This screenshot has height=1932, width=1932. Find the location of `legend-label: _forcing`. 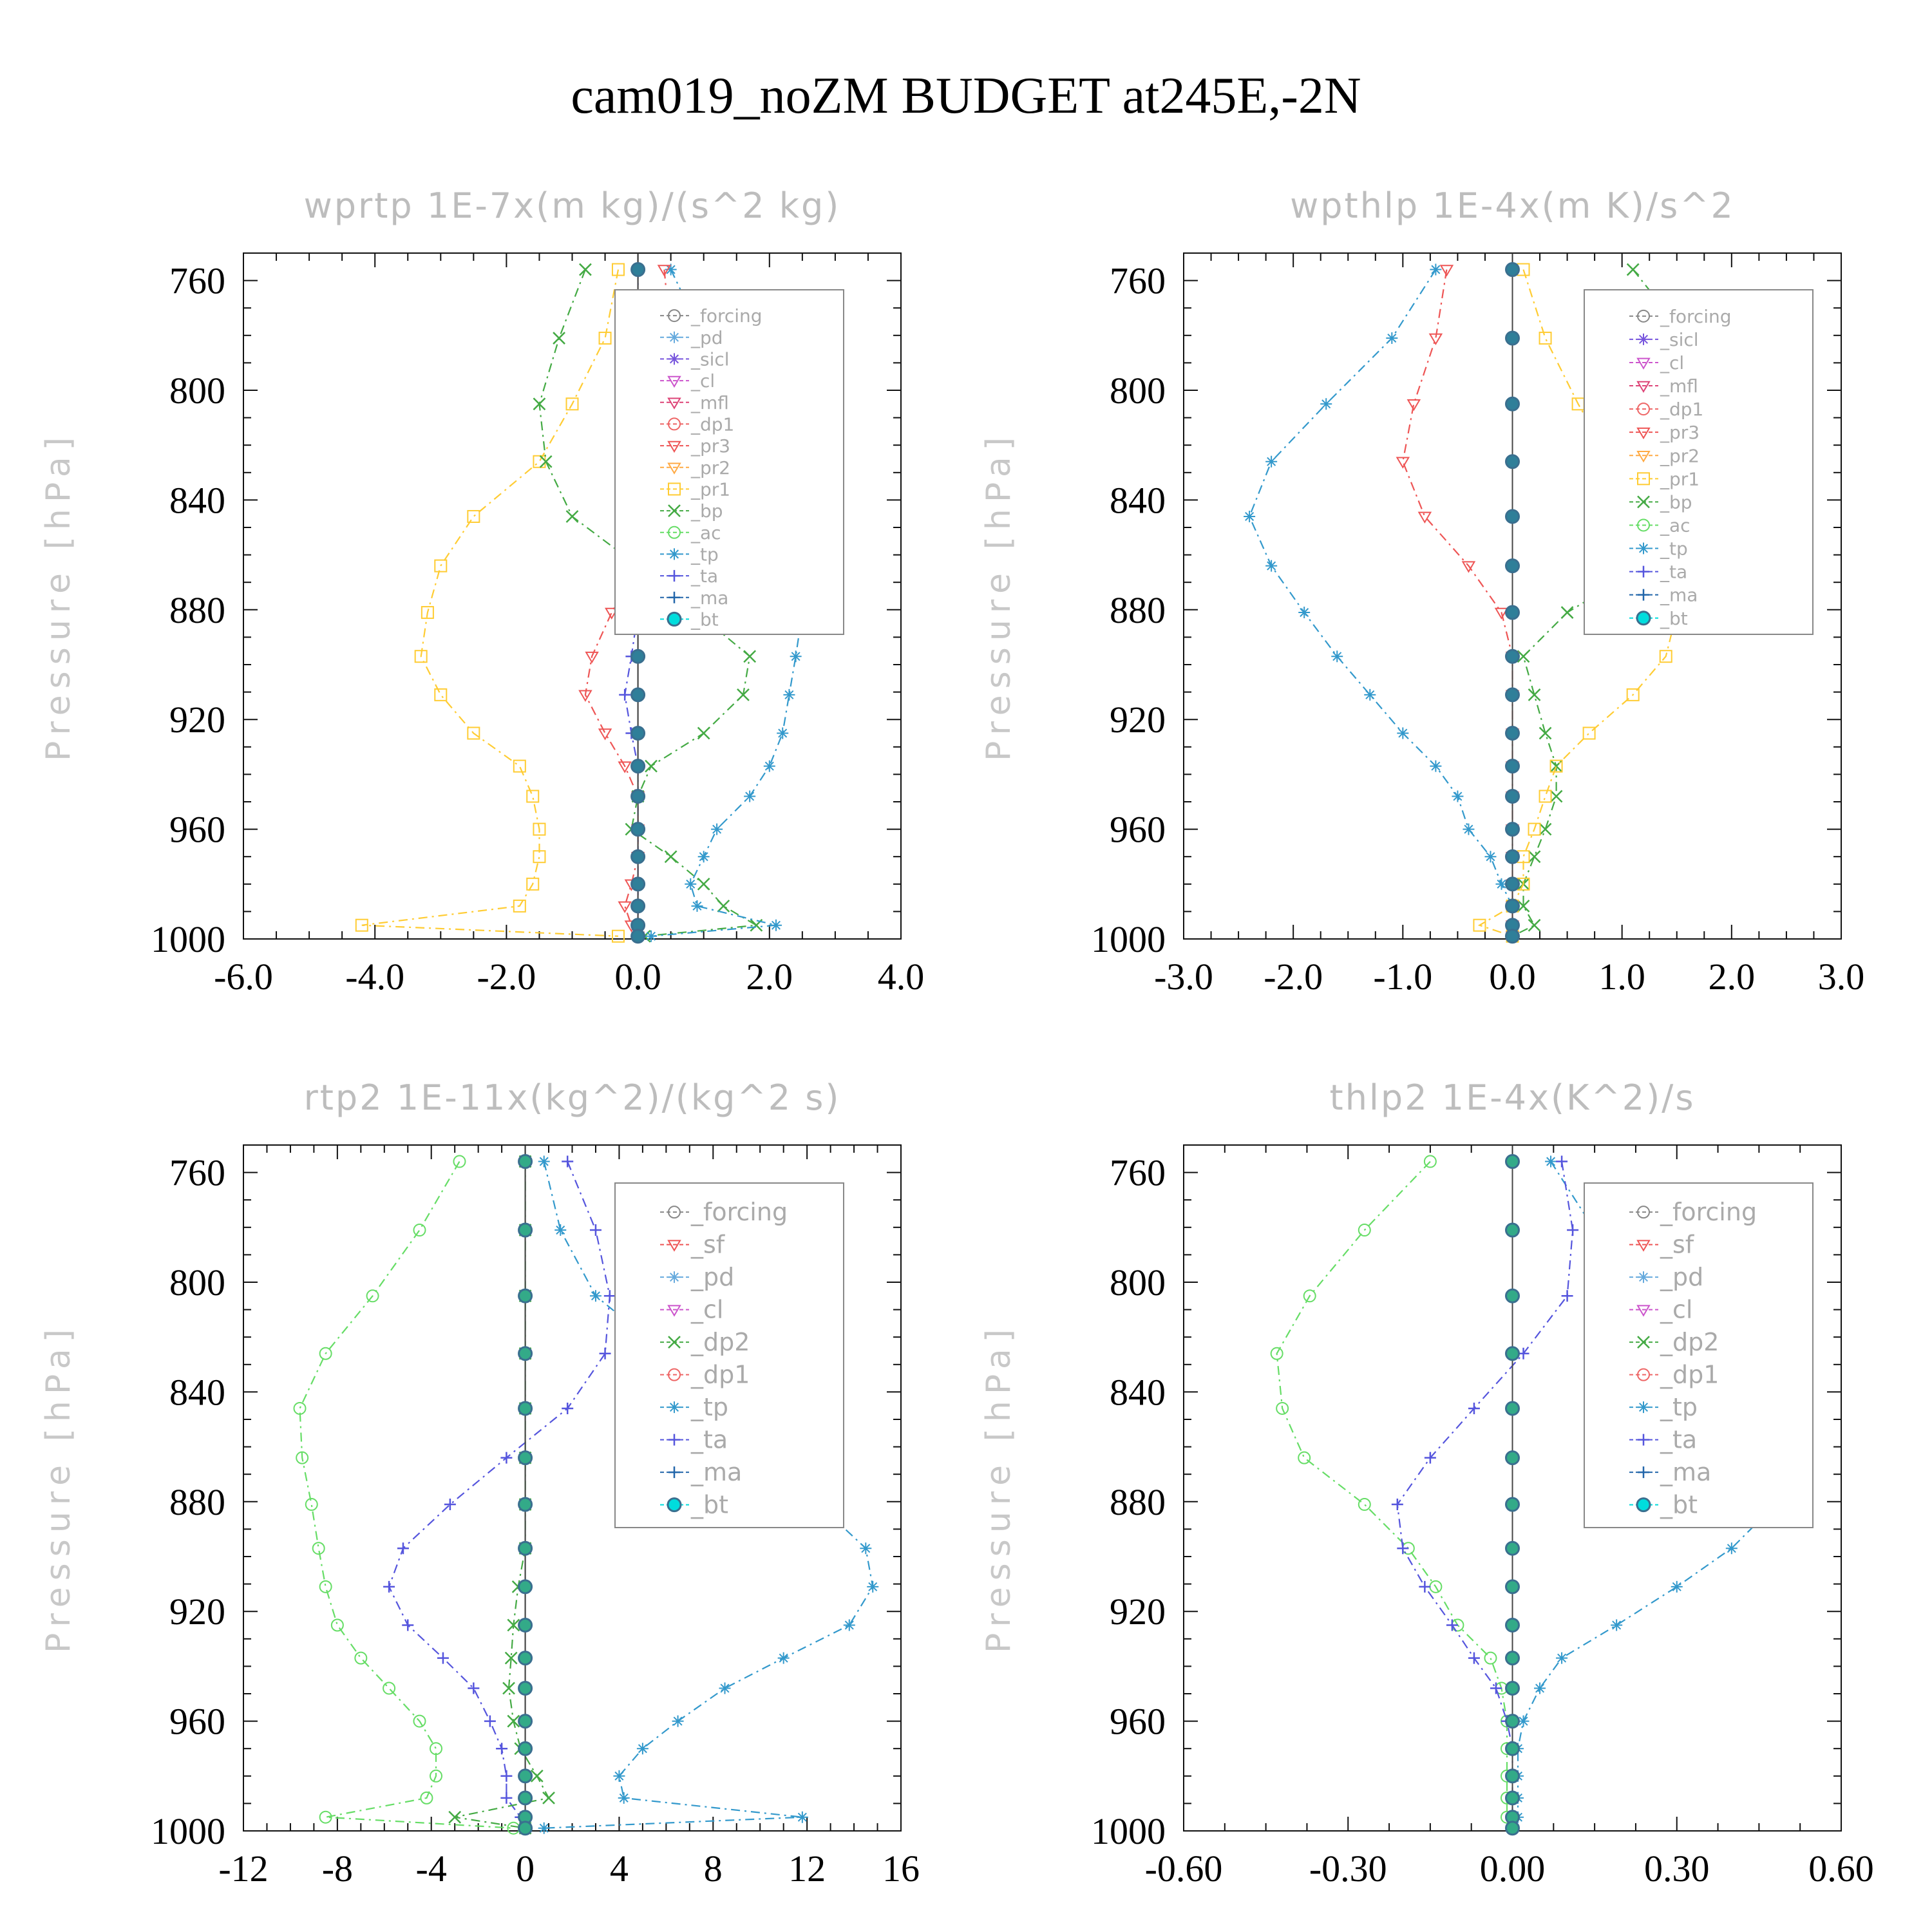

legend-label: _forcing is located at coordinates (1696, 317).